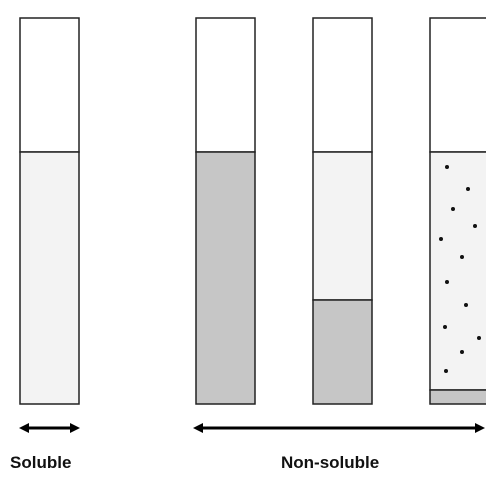 The width and height of the screenshot is (486, 480). I want to click on tube-turbid, so click(225, 211).